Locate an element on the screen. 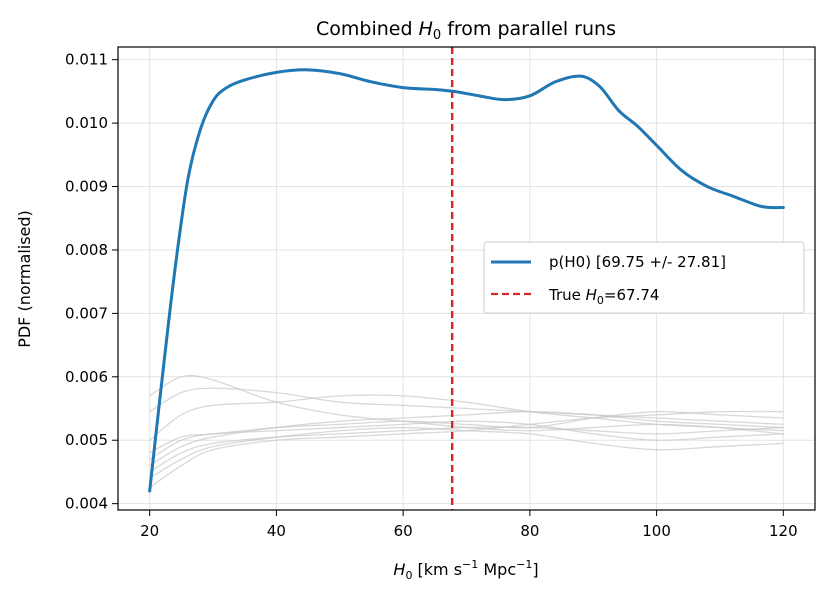  legend-label-truth: True H0=67.74 is located at coordinates (603, 296).